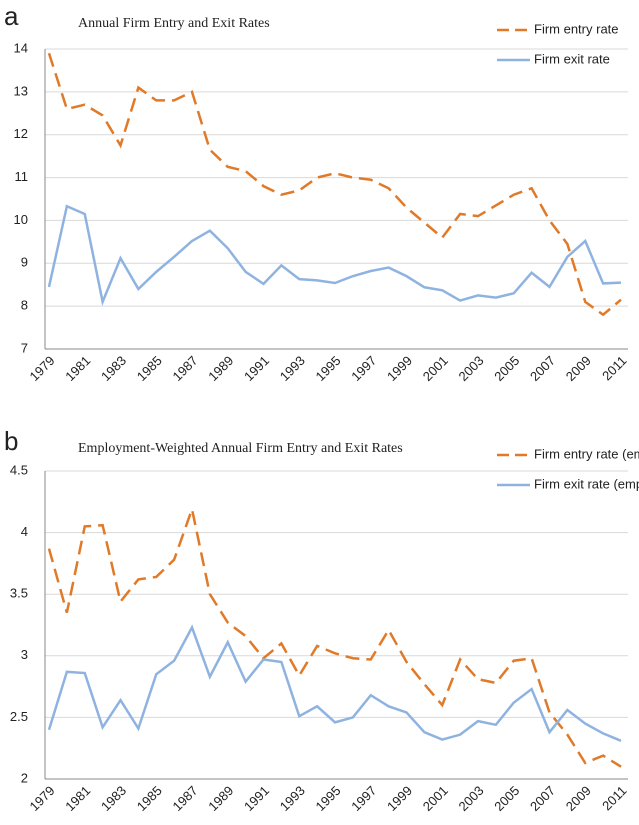  What do you see at coordinates (572, 58) in the screenshot?
I see `legend-label: Firm exit rate` at bounding box center [572, 58].